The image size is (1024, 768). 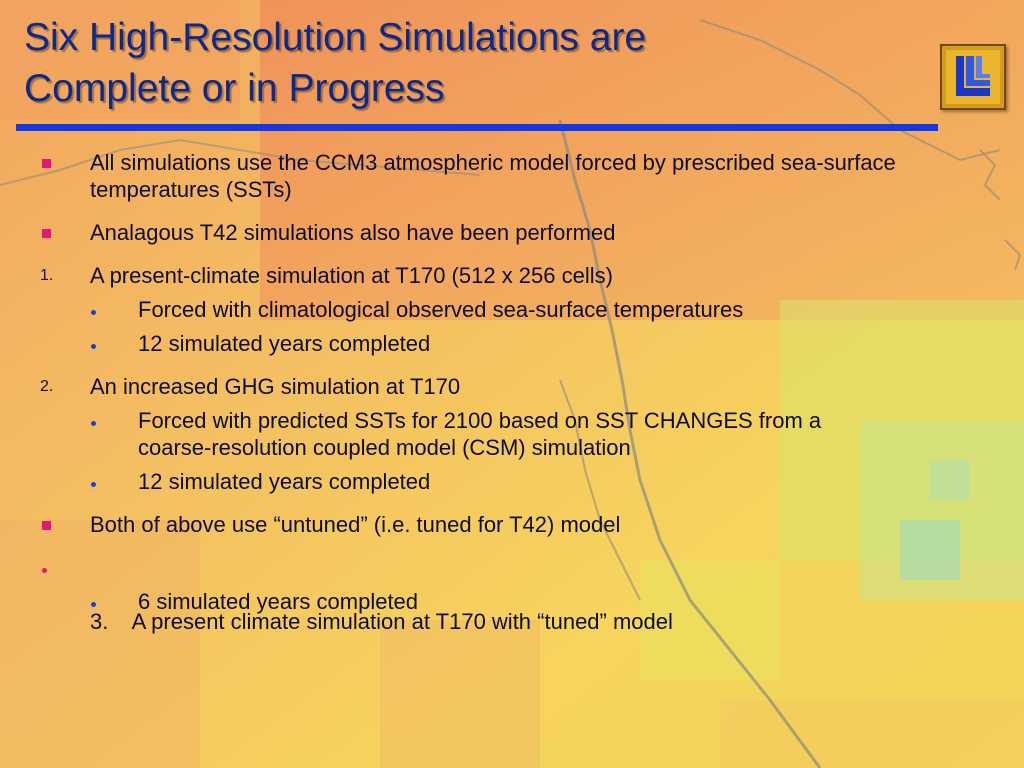 What do you see at coordinates (275, 386) in the screenshot?
I see `bullet-text: An increased GHG simulation at T170` at bounding box center [275, 386].